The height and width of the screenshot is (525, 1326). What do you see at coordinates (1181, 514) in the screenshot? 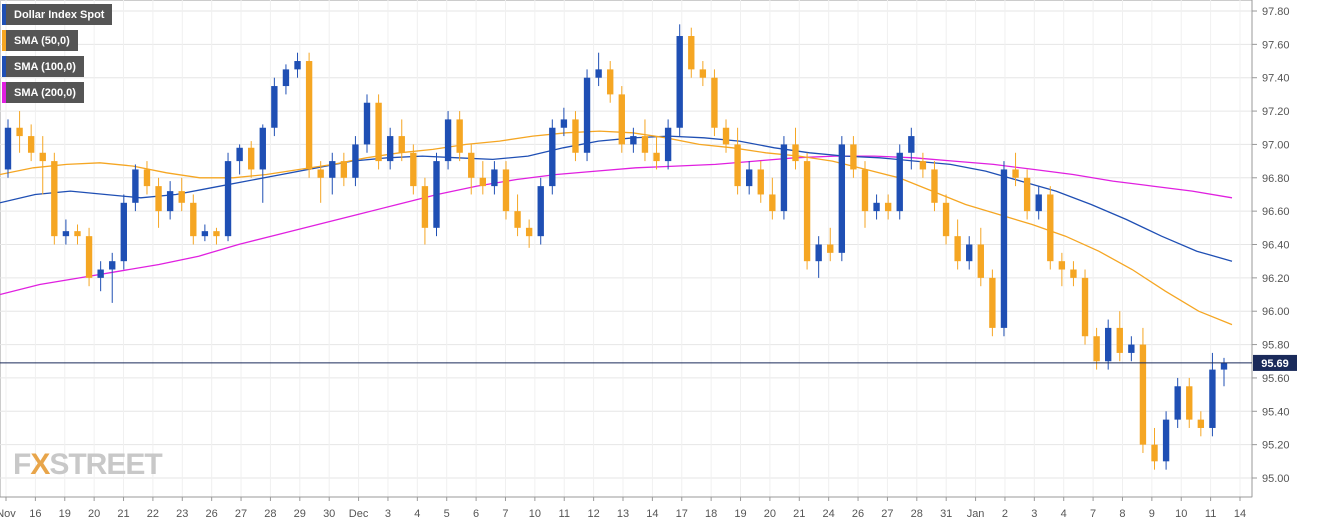
I see `x-tick-label: 10` at bounding box center [1181, 514].